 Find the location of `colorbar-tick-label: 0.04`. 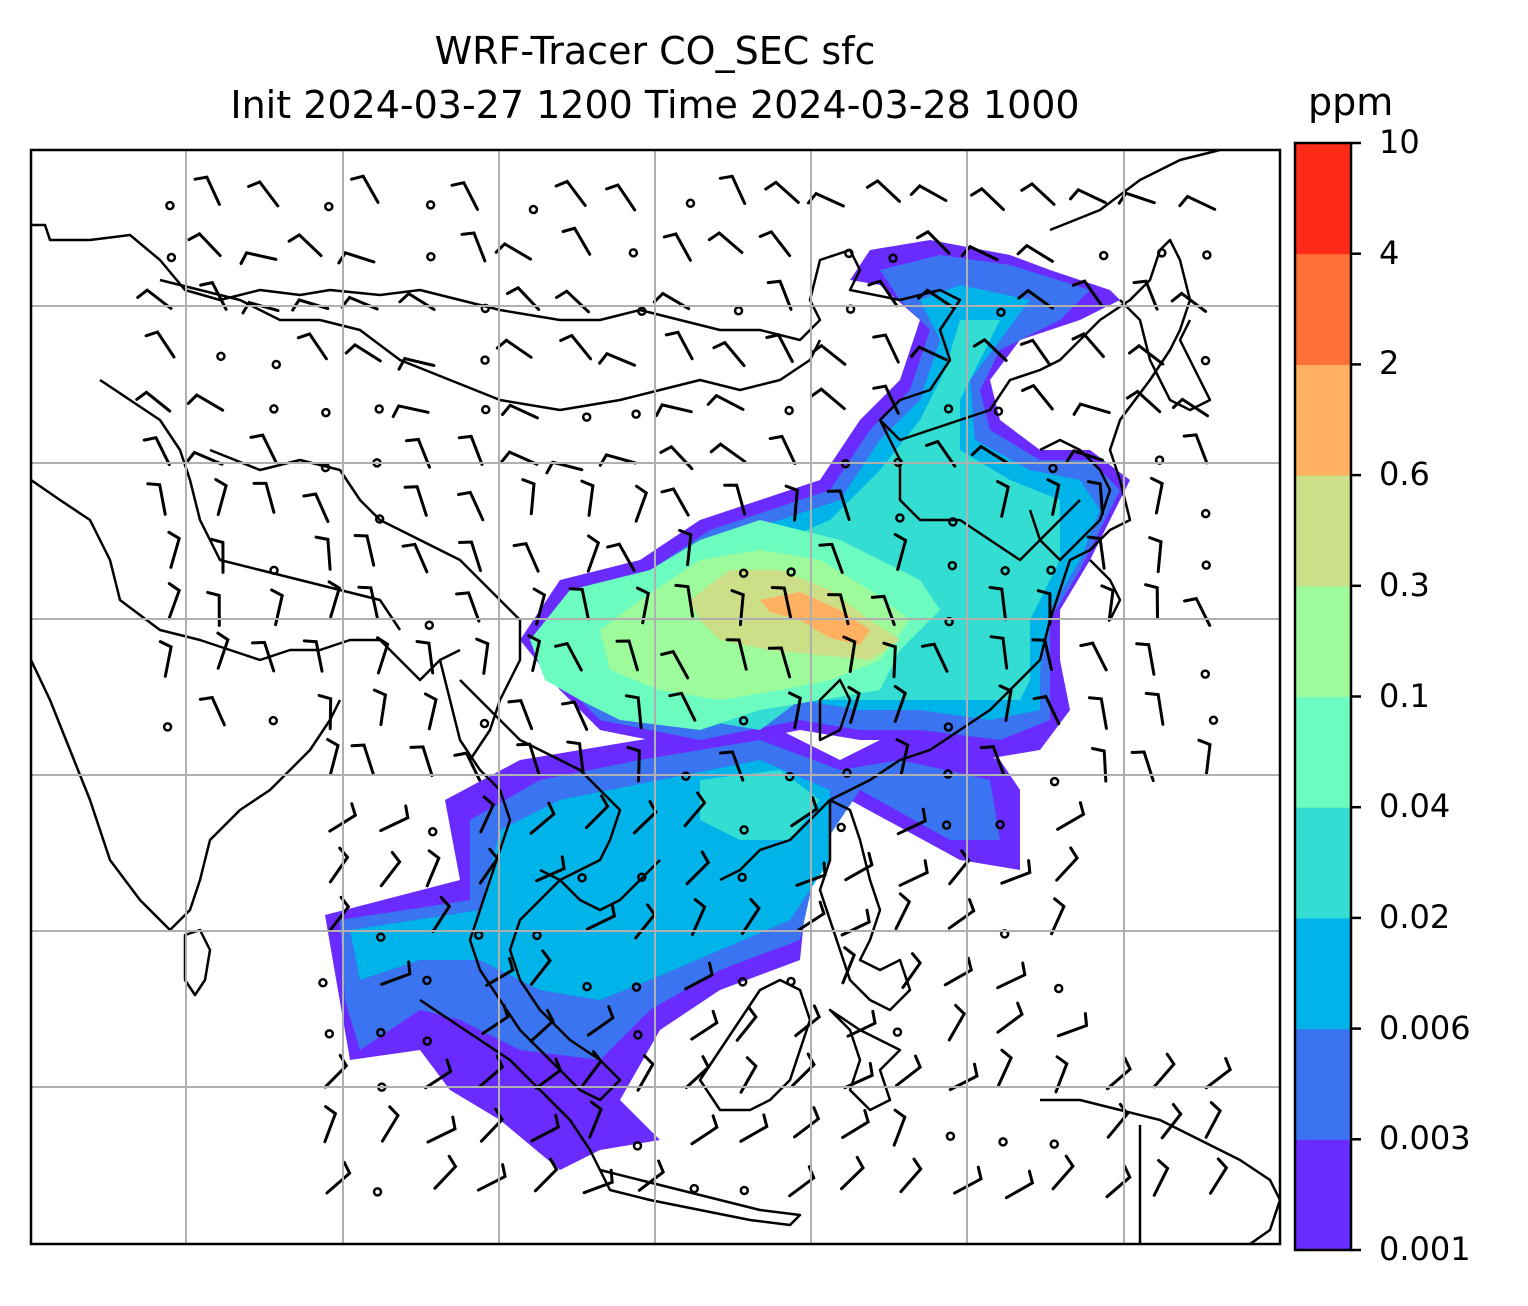

colorbar-tick-label: 0.04 is located at coordinates (1415, 806).